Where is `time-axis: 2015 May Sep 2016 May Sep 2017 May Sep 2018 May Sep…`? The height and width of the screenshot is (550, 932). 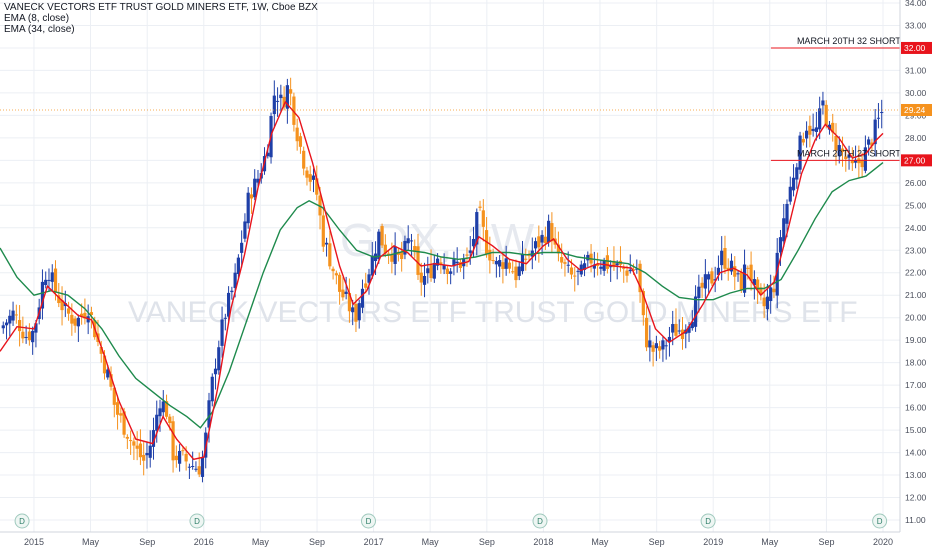 time-axis: 2015 May Sep 2016 May Sep 2017 May Sep 2018 May Sep… is located at coordinates (466, 540).